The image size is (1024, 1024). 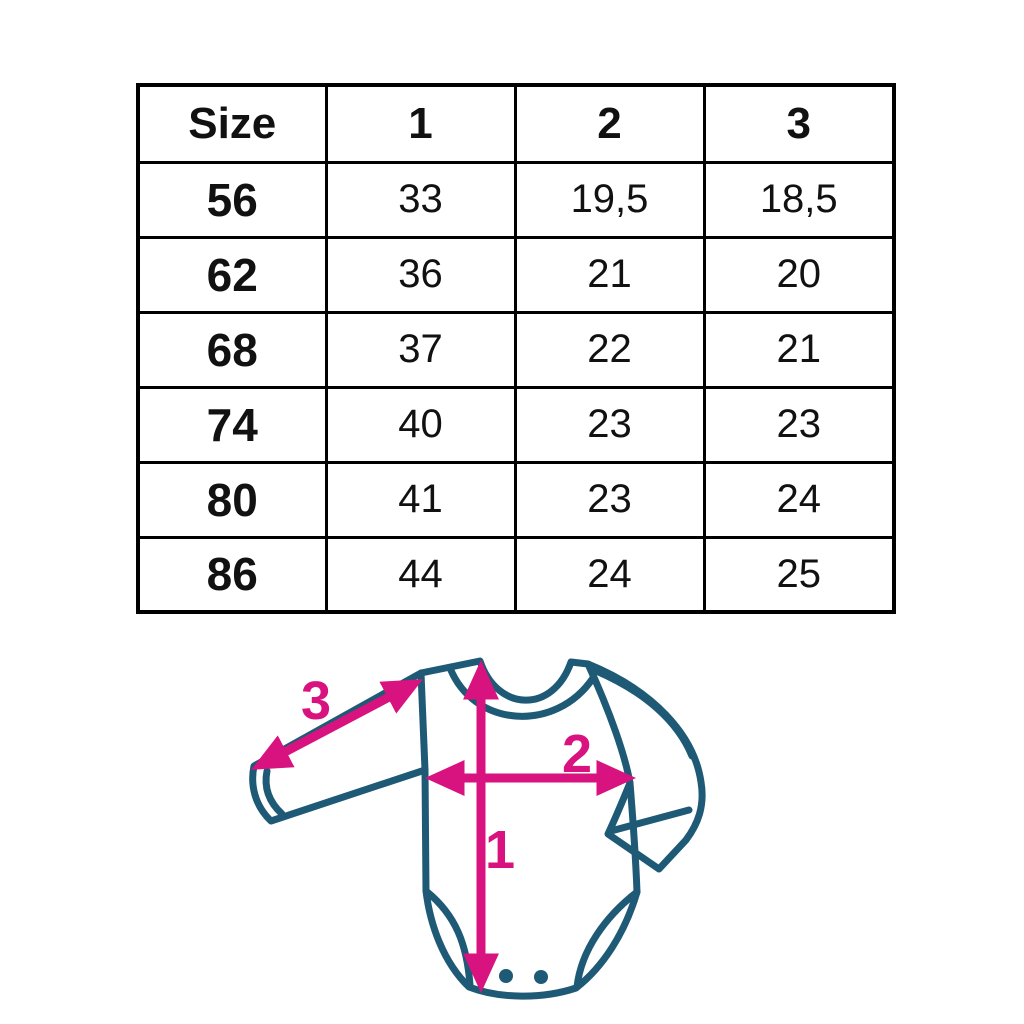 What do you see at coordinates (799, 274) in the screenshot?
I see `measurement-cell: 20` at bounding box center [799, 274].